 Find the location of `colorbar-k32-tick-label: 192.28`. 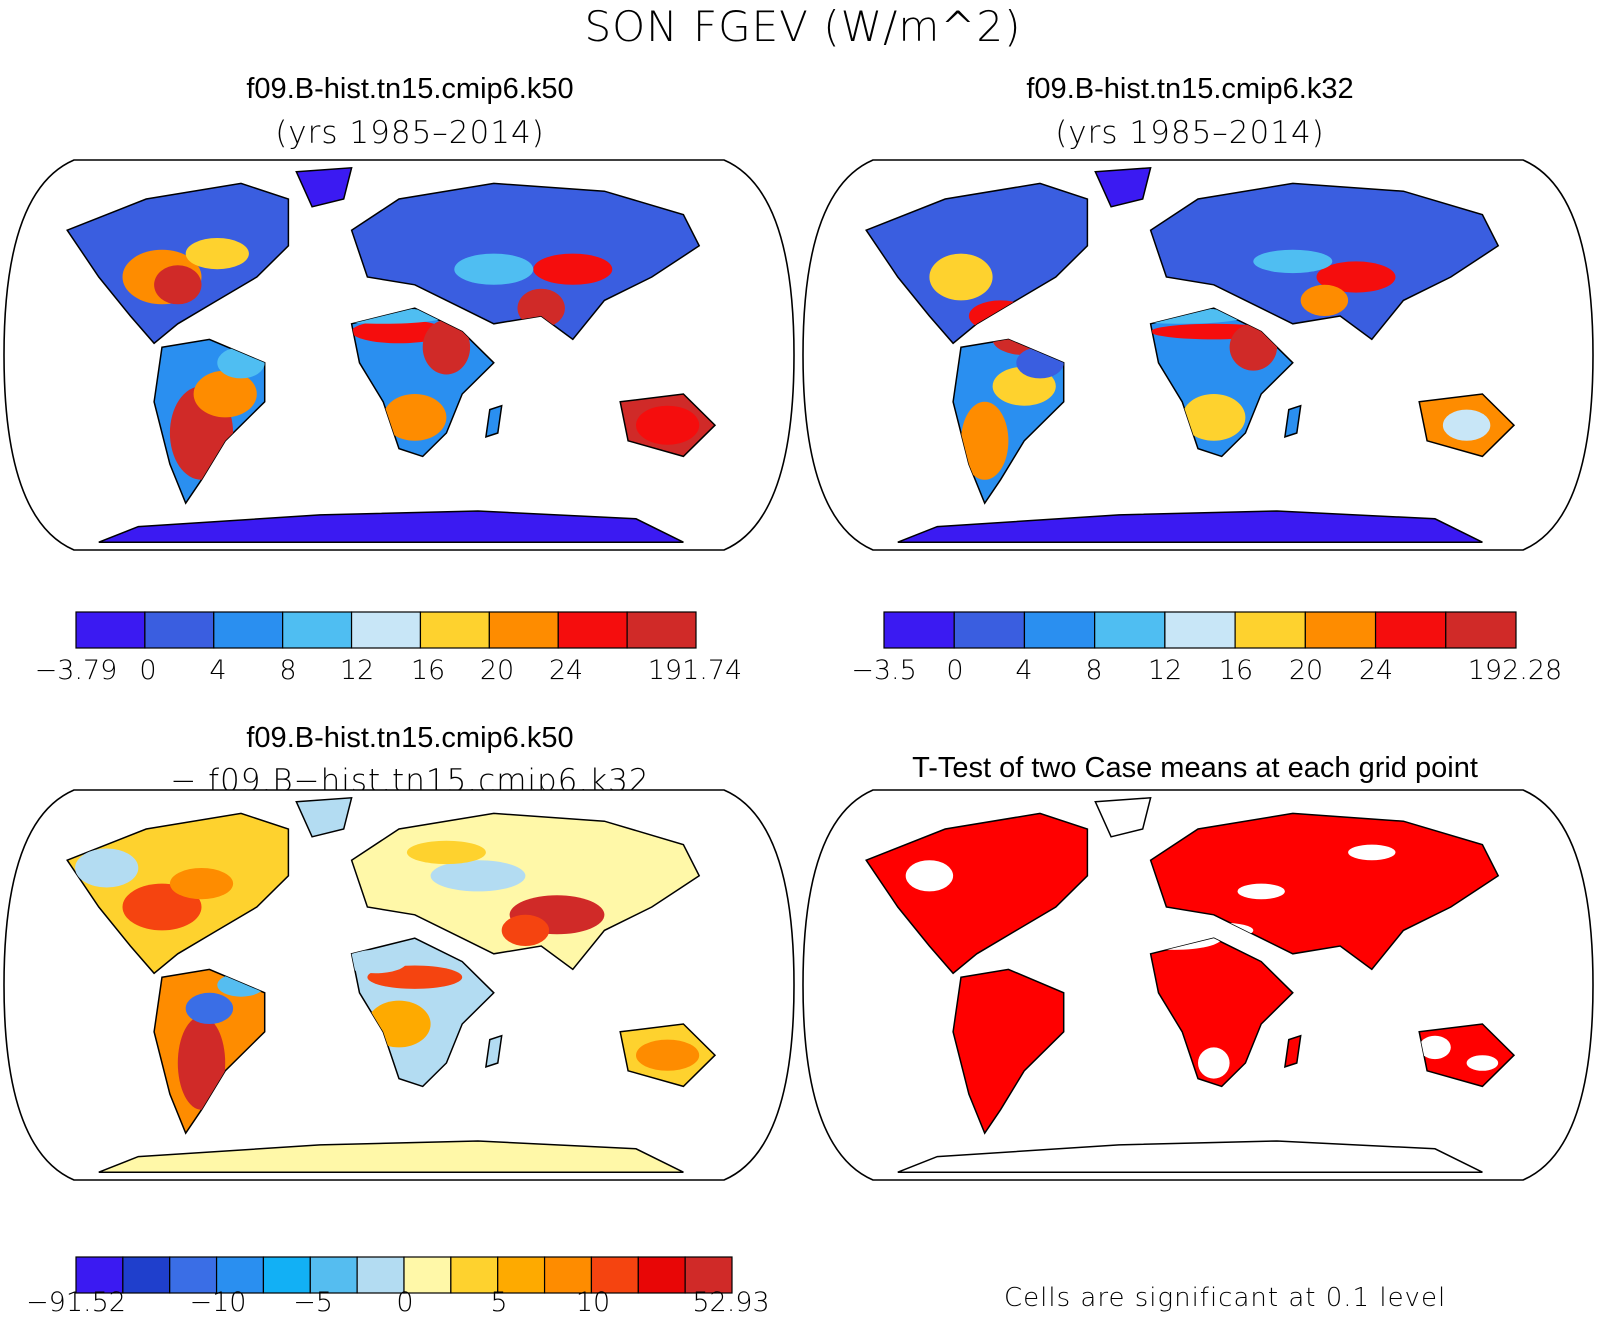

colorbar-k32-tick-label: 192.28 is located at coordinates (1515, 670).